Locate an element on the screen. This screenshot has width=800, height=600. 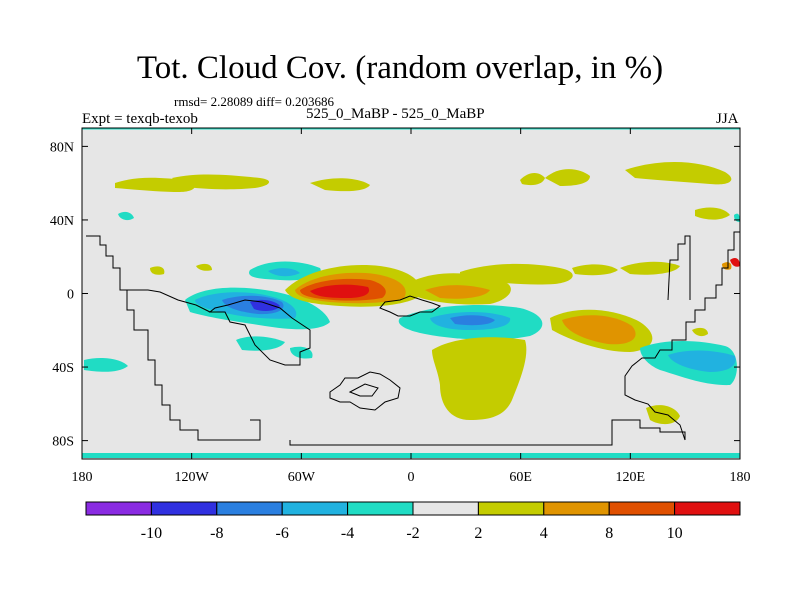
x-tick-label: 0 is located at coordinates (411, 477).